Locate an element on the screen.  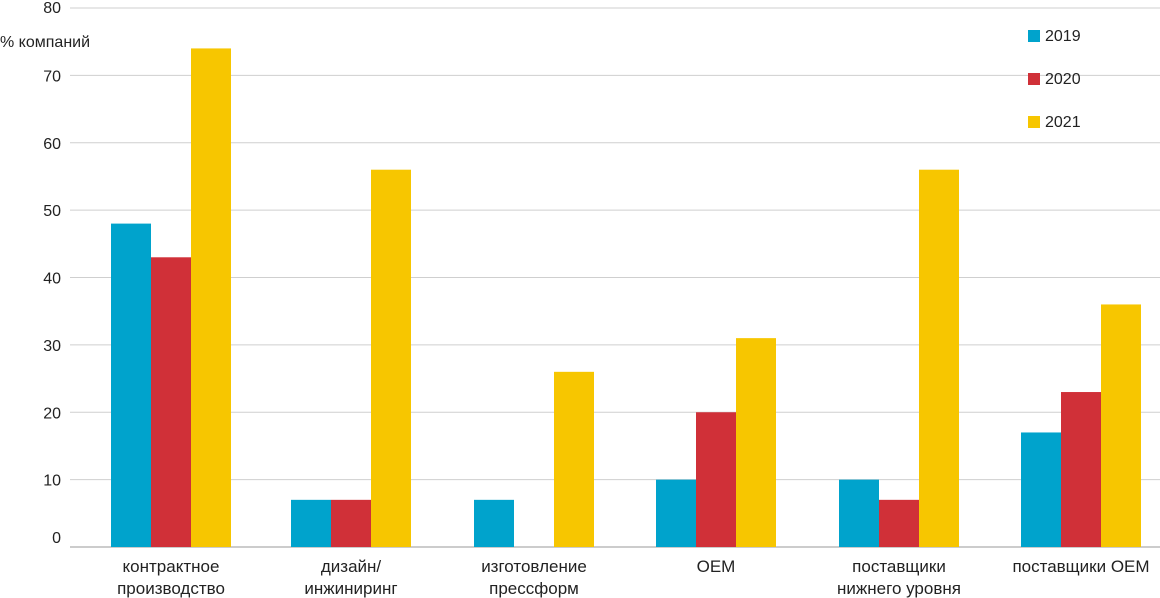
y-axis-ticks: 0 10 20 30 40 50 60 70 80 is located at coordinates (52, 273).